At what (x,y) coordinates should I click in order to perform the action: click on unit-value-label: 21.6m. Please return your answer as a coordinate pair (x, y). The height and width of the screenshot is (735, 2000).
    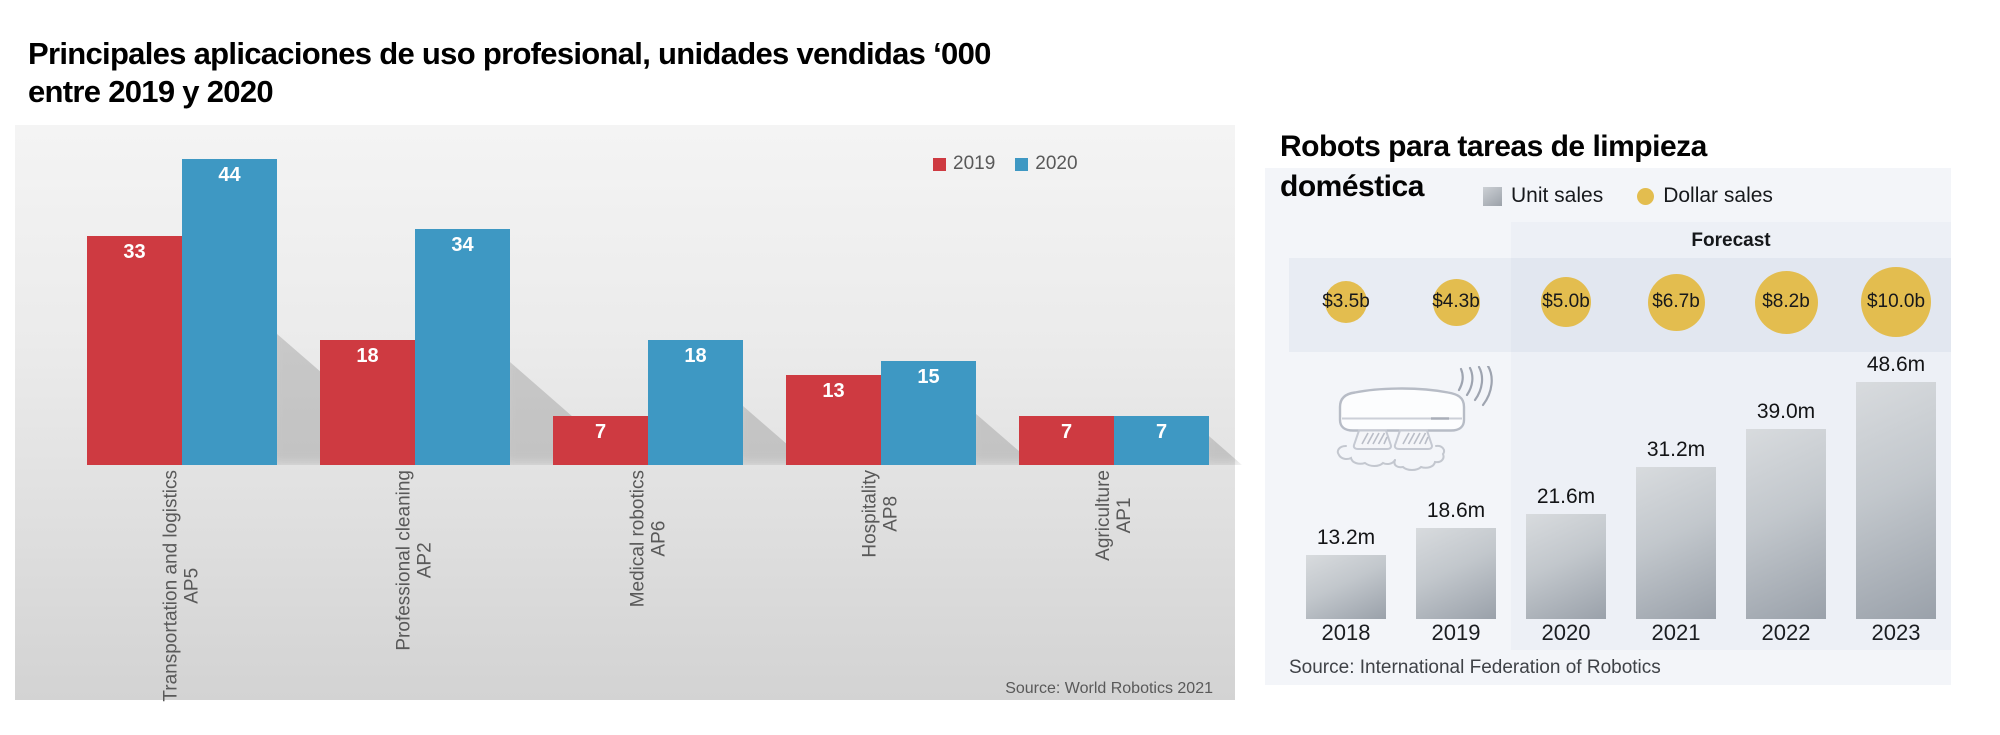
    Looking at the image, I should click on (1566, 496).